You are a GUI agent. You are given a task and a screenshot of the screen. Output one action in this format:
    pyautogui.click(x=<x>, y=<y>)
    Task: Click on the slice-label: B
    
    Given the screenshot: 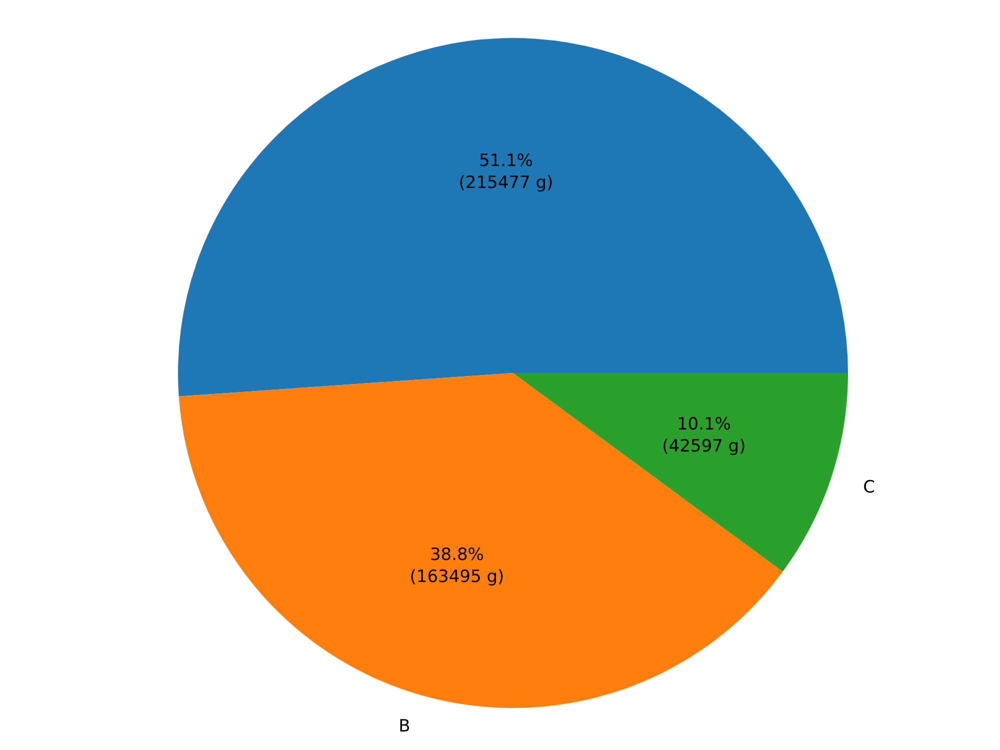 What is the action you would take?
    pyautogui.click(x=404, y=726)
    